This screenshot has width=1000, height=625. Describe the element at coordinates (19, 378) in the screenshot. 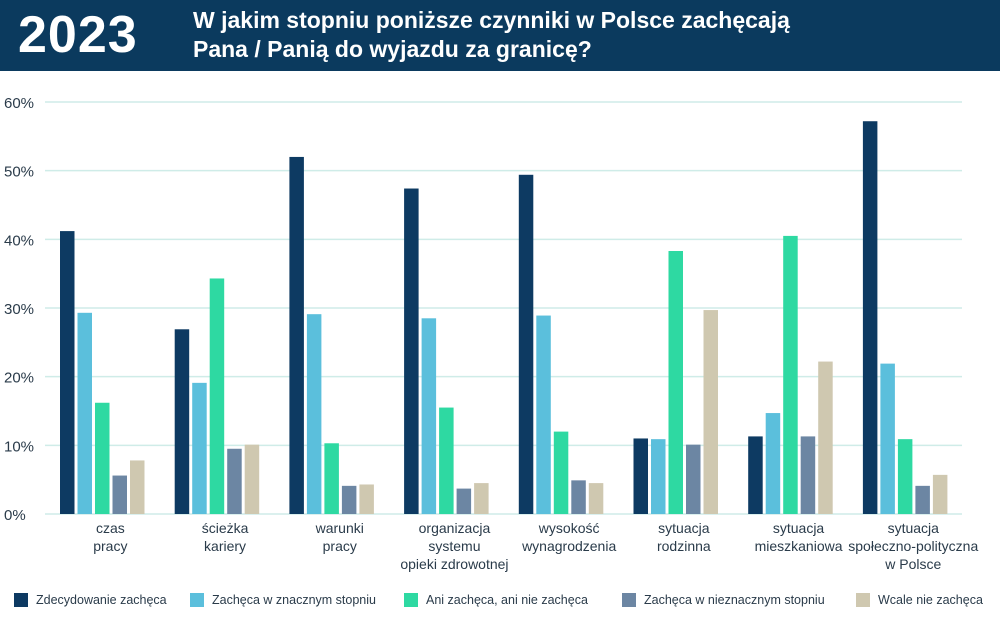

I see `y-tick-label: 20%` at that location.